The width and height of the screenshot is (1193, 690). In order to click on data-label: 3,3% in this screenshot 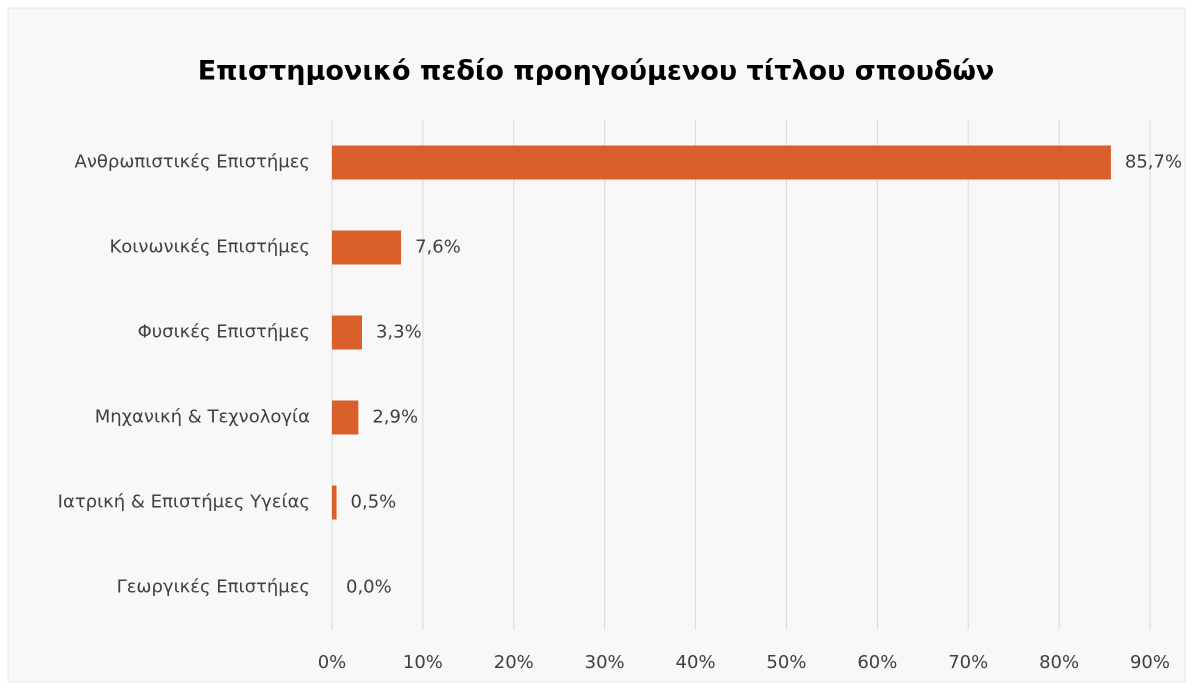, I will do `click(399, 332)`.